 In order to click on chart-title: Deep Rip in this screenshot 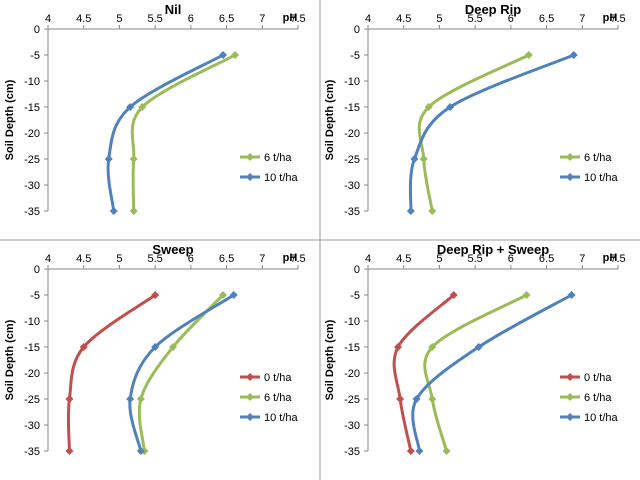, I will do `click(493, 9)`.